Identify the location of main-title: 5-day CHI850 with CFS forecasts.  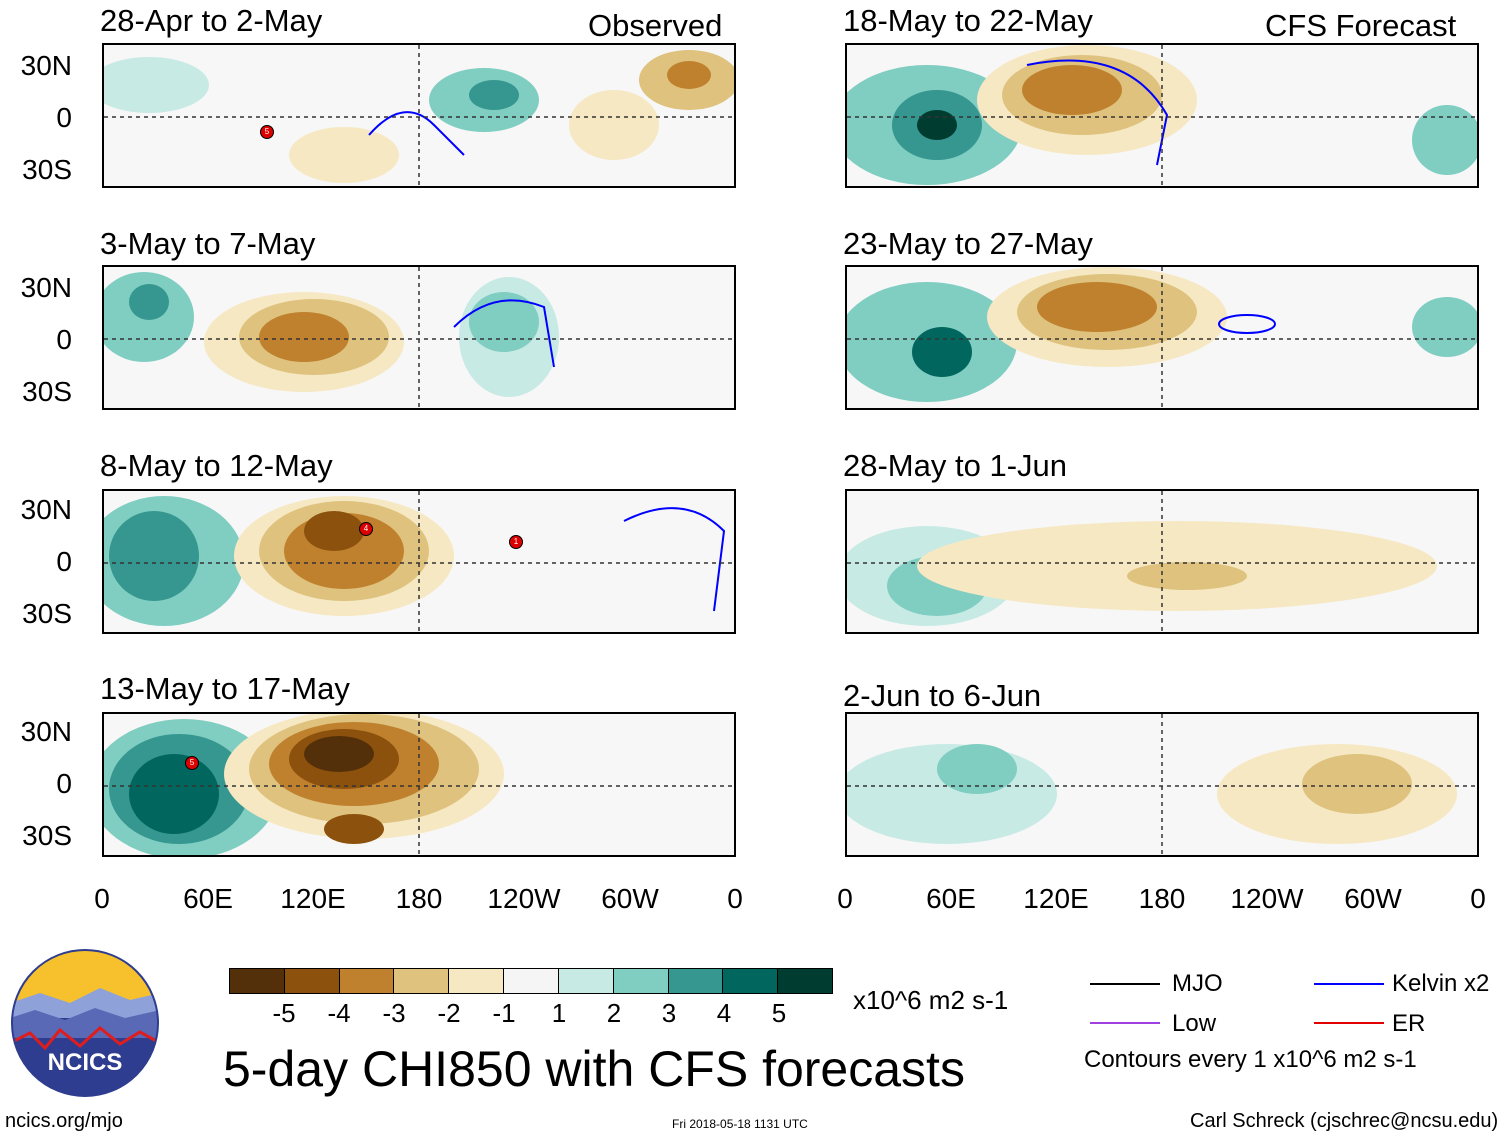
(594, 1069).